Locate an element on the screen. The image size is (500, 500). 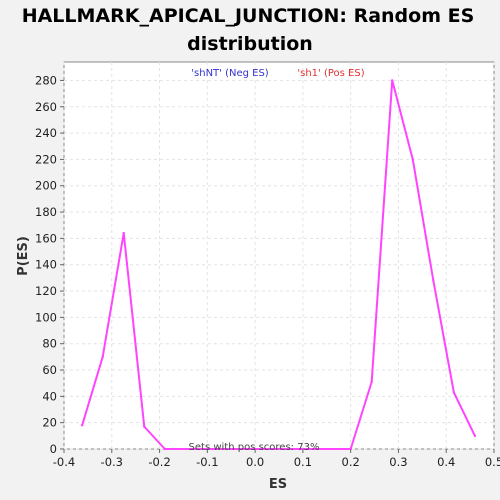
y-axis-label: P(ES) is located at coordinates (23, 256).